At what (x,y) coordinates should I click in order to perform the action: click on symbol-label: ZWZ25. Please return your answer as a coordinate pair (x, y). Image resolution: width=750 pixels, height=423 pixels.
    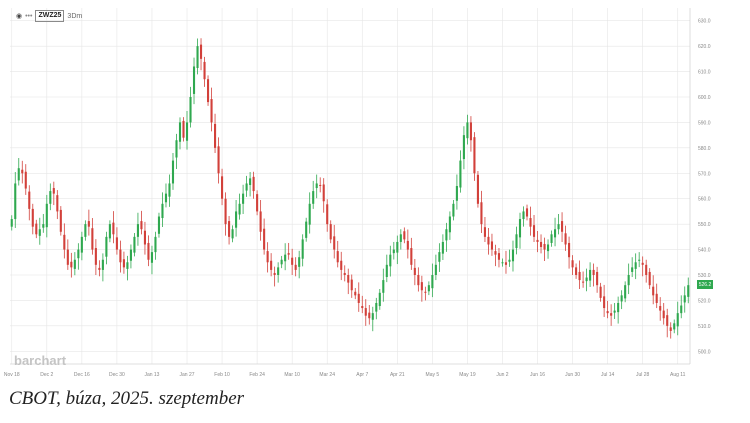
    Looking at the image, I should click on (50, 16).